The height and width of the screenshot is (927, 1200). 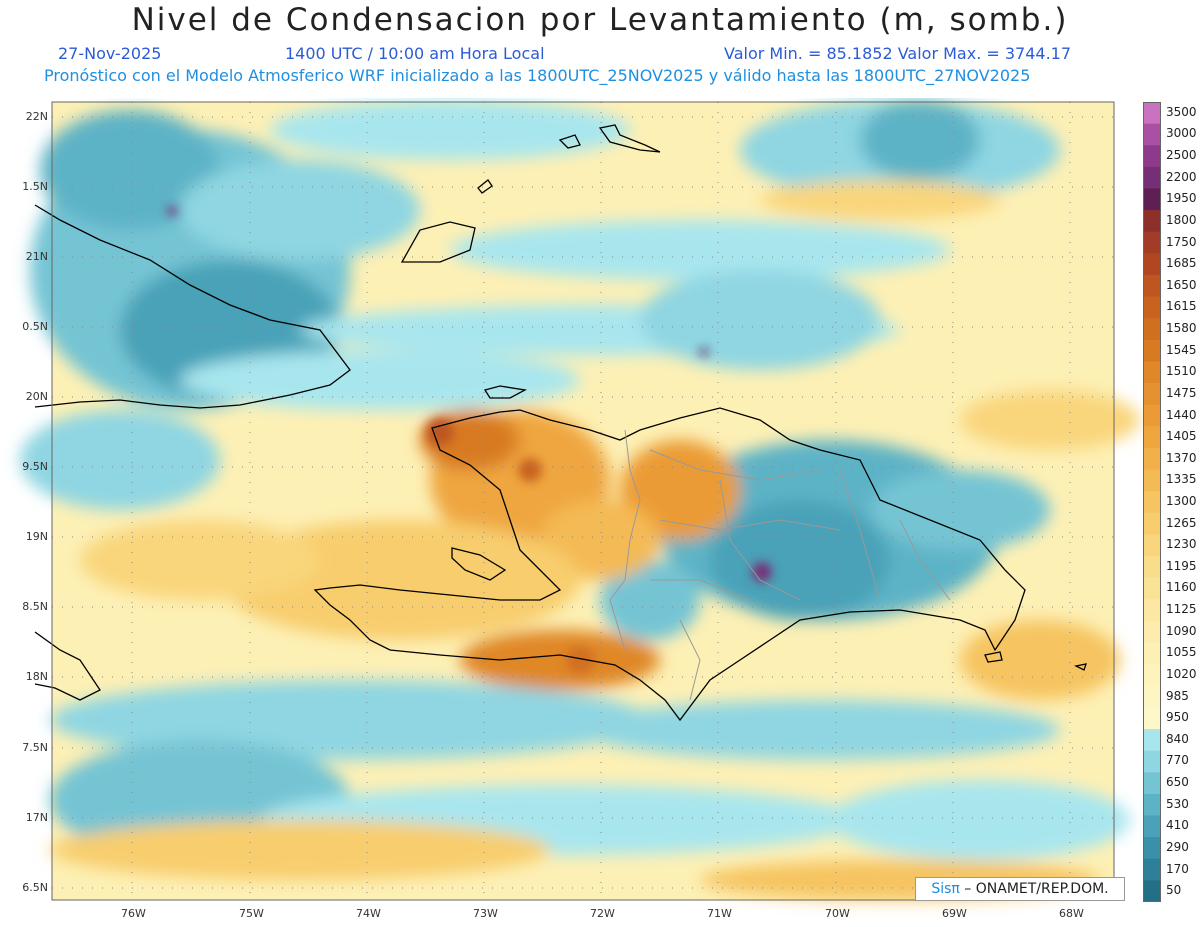 I want to click on longitude-label: 69W, so click(x=954, y=913).